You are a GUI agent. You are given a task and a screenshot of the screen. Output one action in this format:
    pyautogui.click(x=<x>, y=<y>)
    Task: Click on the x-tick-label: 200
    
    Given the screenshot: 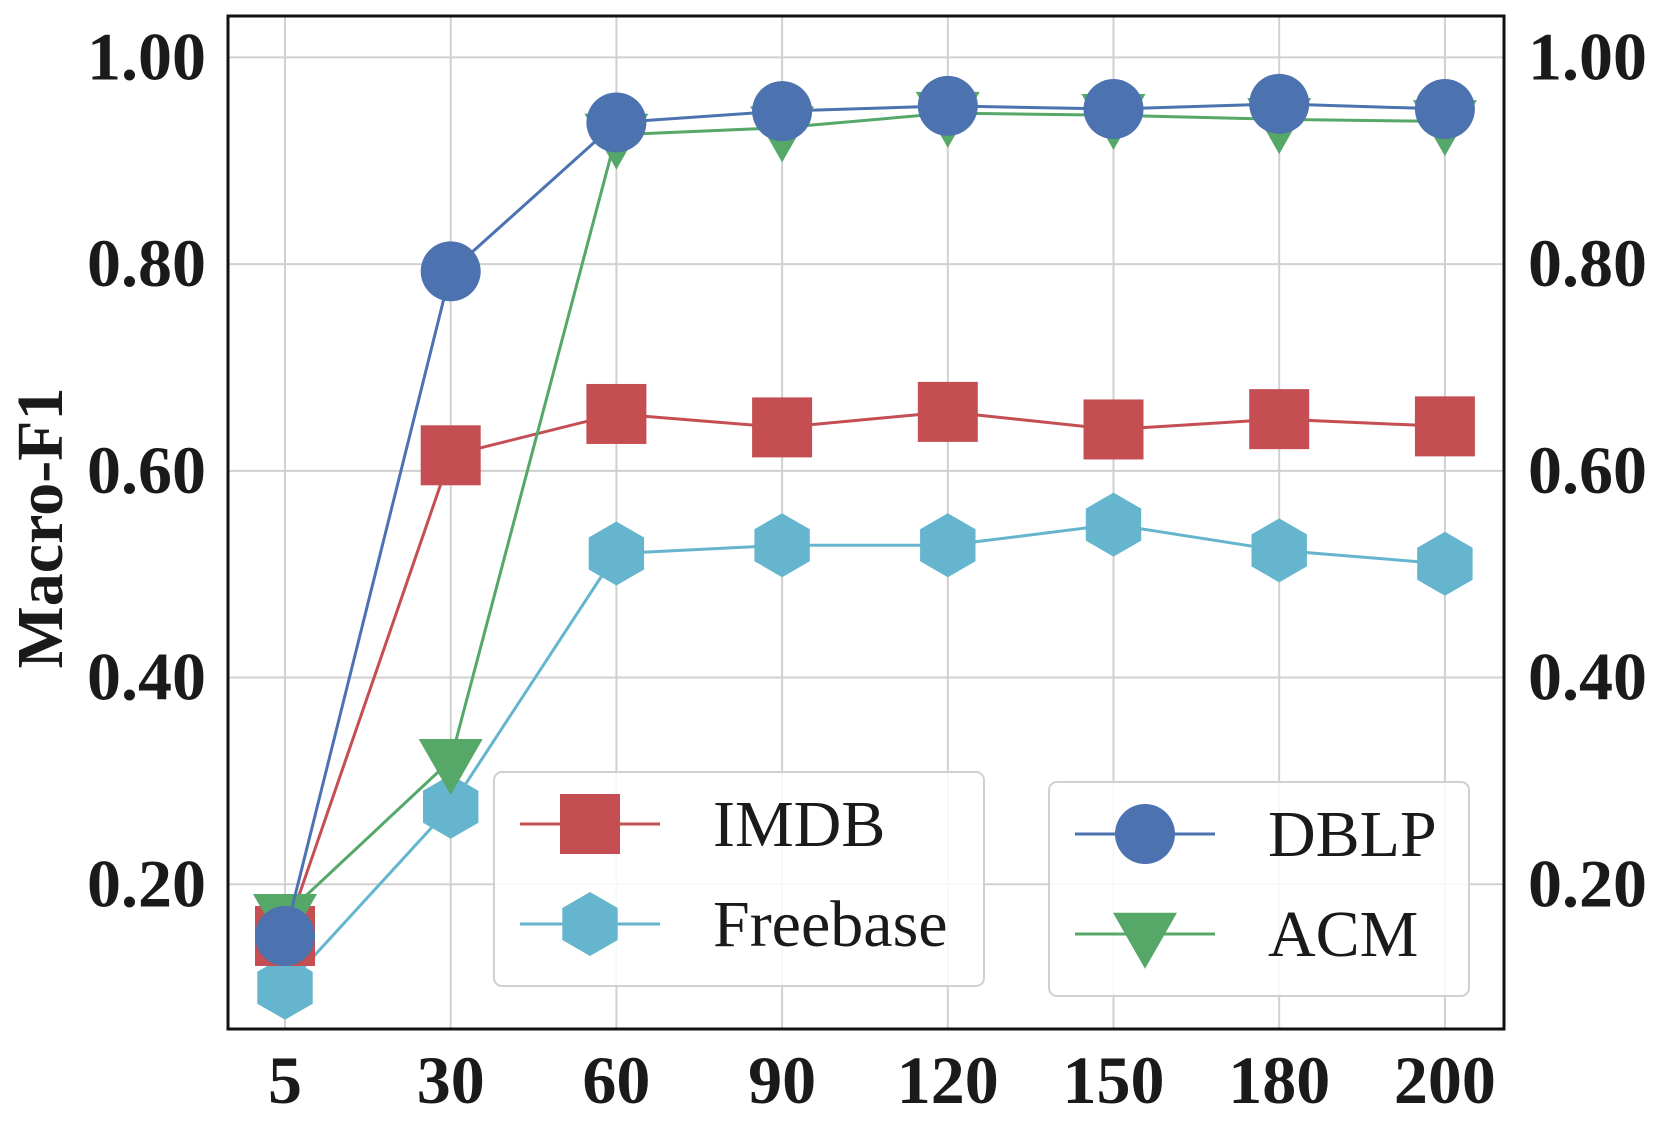 What is the action you would take?
    pyautogui.click(x=1445, y=1080)
    